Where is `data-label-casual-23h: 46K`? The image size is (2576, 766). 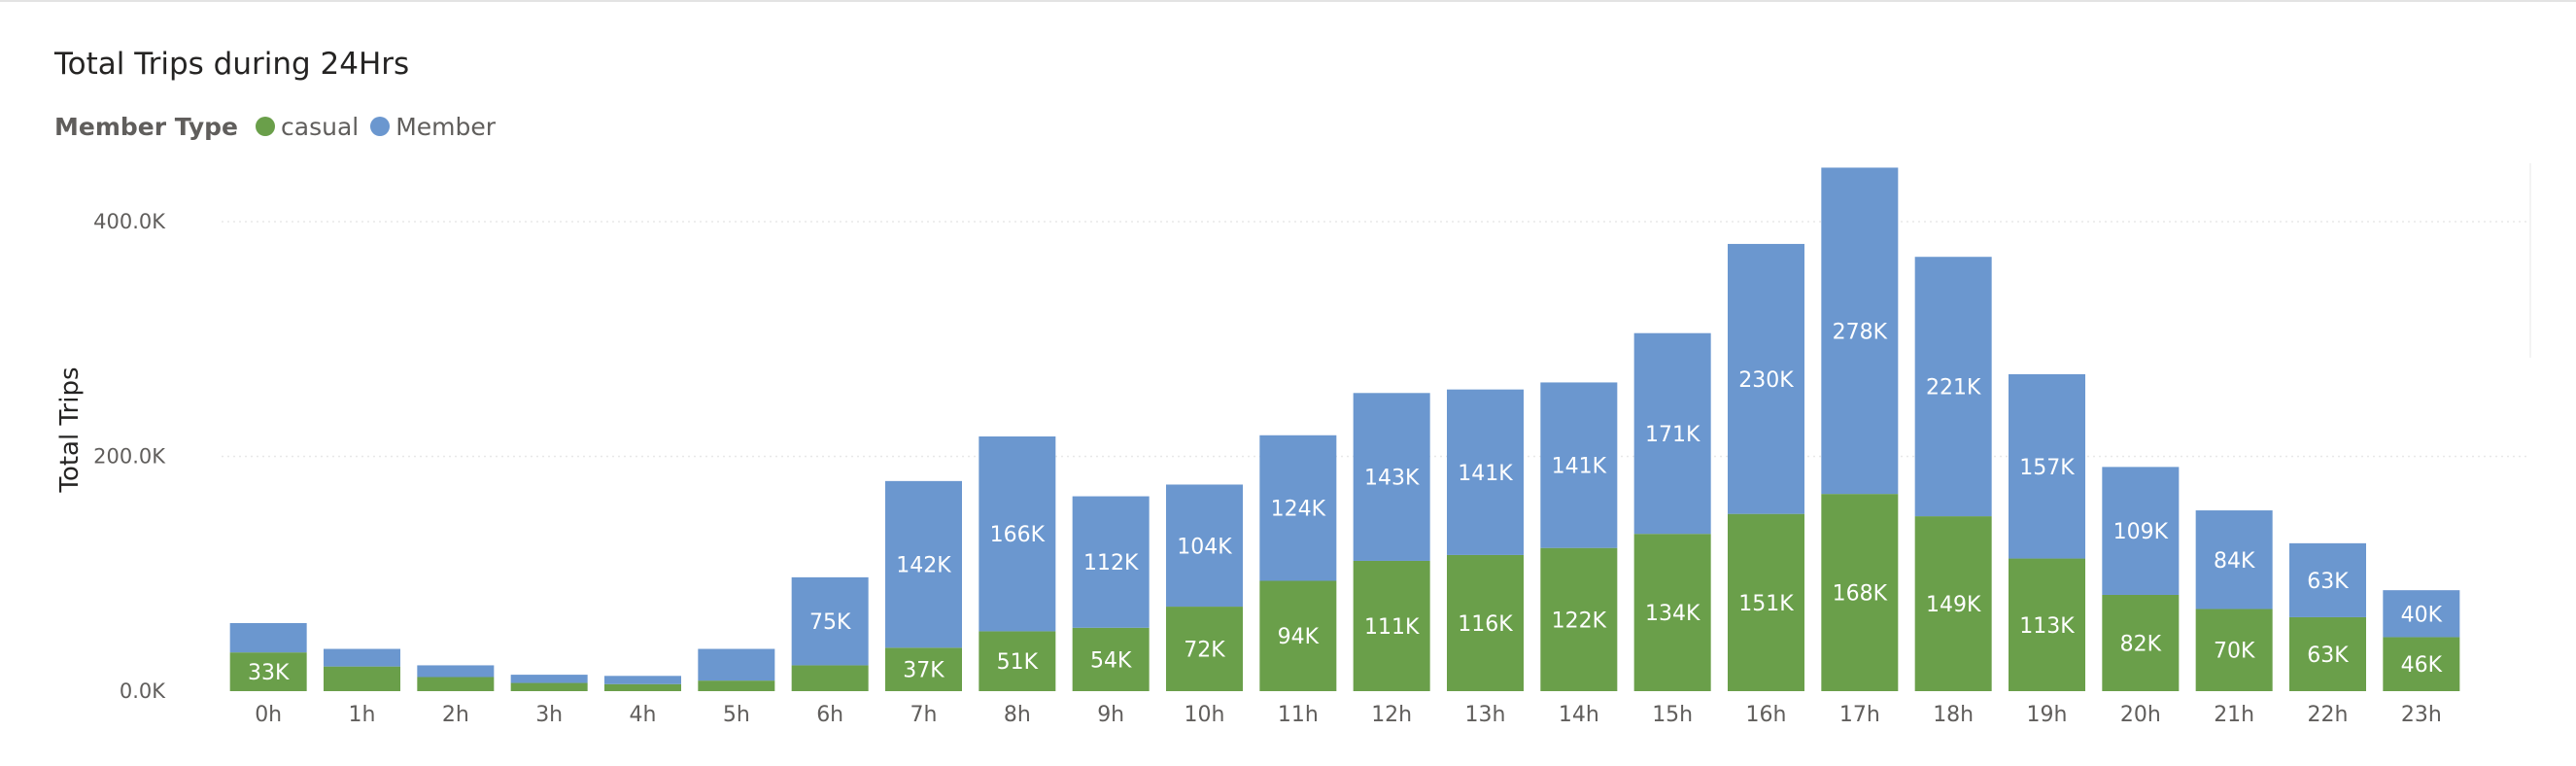
data-label-casual-23h: 46K is located at coordinates (2422, 665).